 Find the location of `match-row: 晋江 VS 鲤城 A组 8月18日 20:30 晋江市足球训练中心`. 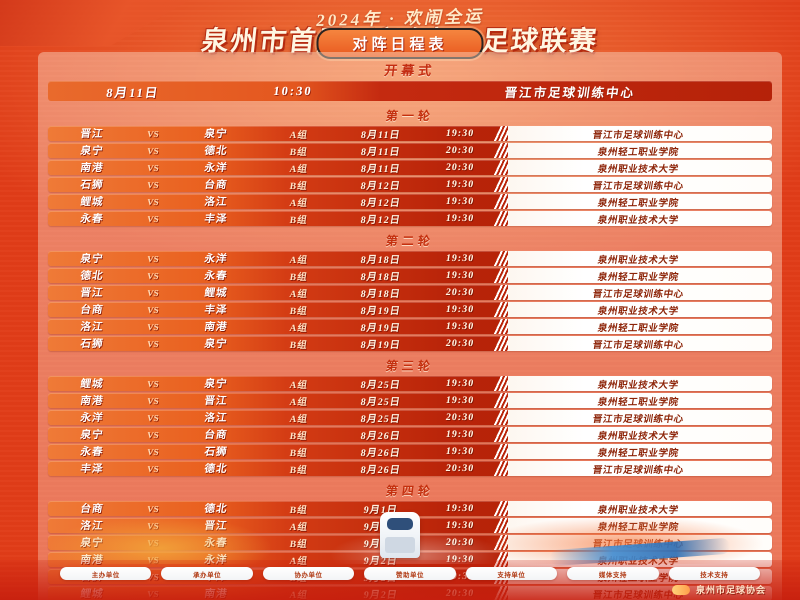

match-row: 晋江 VS 鲤城 A组 8月18日 20:30 晋江市足球训练中心 is located at coordinates (410, 292).